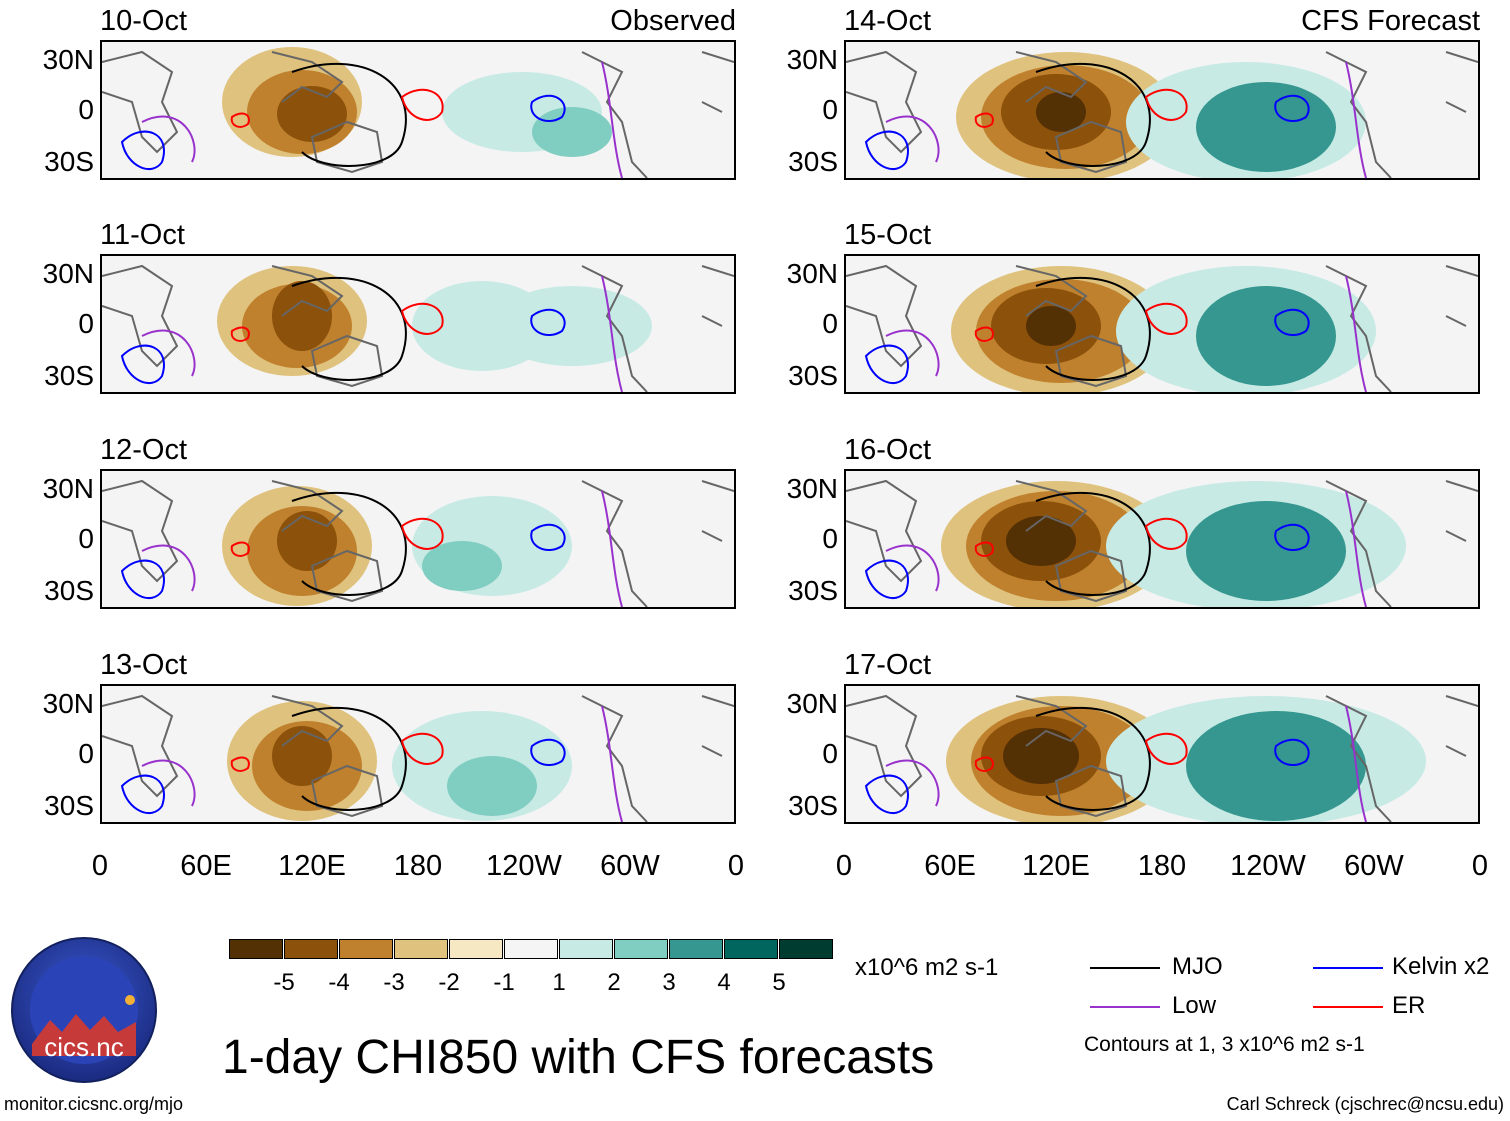  I want to click on legend-line-kelvin, so click(1348, 968).